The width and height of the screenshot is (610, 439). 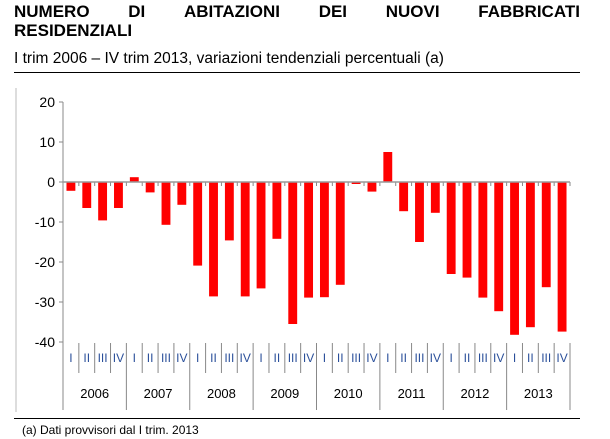 What do you see at coordinates (45, 262) in the screenshot?
I see `y-tick-label: -20` at bounding box center [45, 262].